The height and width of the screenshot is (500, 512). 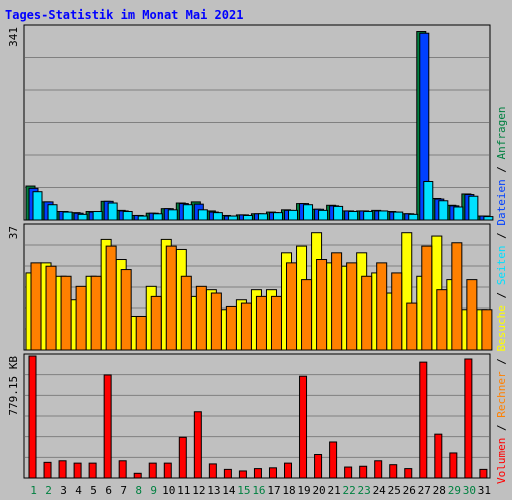 What do you see at coordinates (501, 394) in the screenshot?
I see `legend-item-rechner: Rechner` at bounding box center [501, 394].